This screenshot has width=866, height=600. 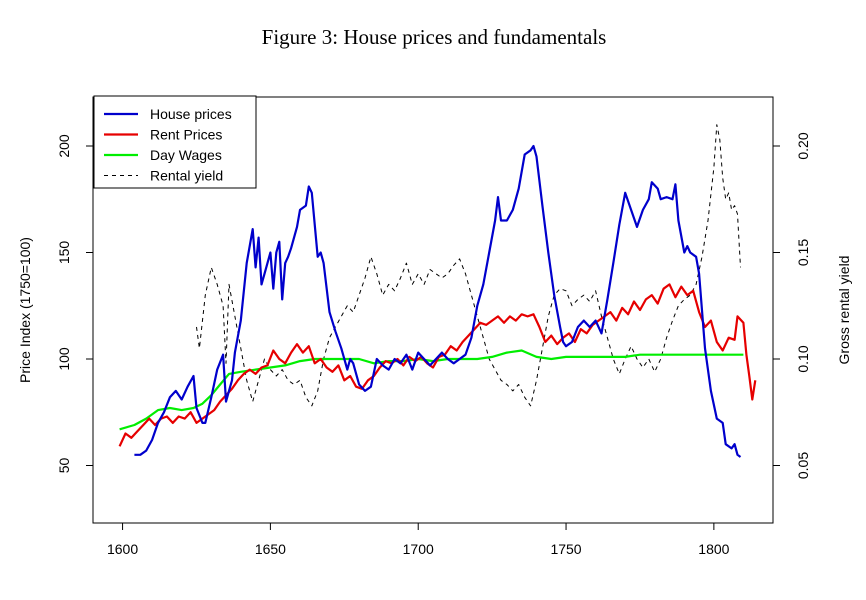 What do you see at coordinates (418, 540) in the screenshot?
I see `x-axis: 1600 1650 1700 1750 1800` at bounding box center [418, 540].